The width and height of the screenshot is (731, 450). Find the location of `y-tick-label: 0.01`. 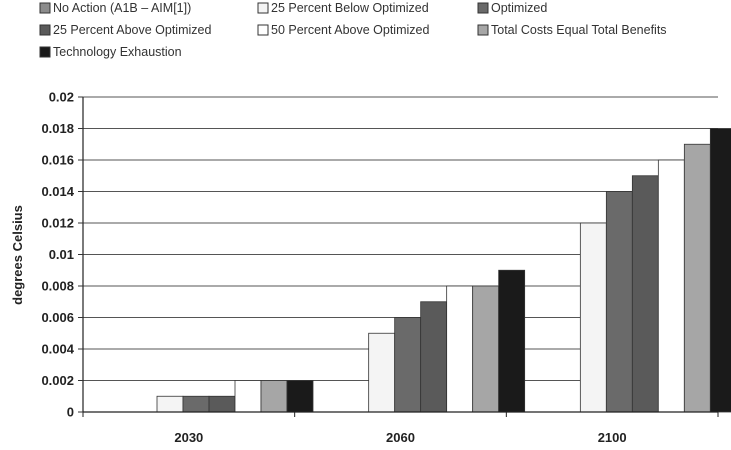

y-tick-label: 0.01 is located at coordinates (61, 254).